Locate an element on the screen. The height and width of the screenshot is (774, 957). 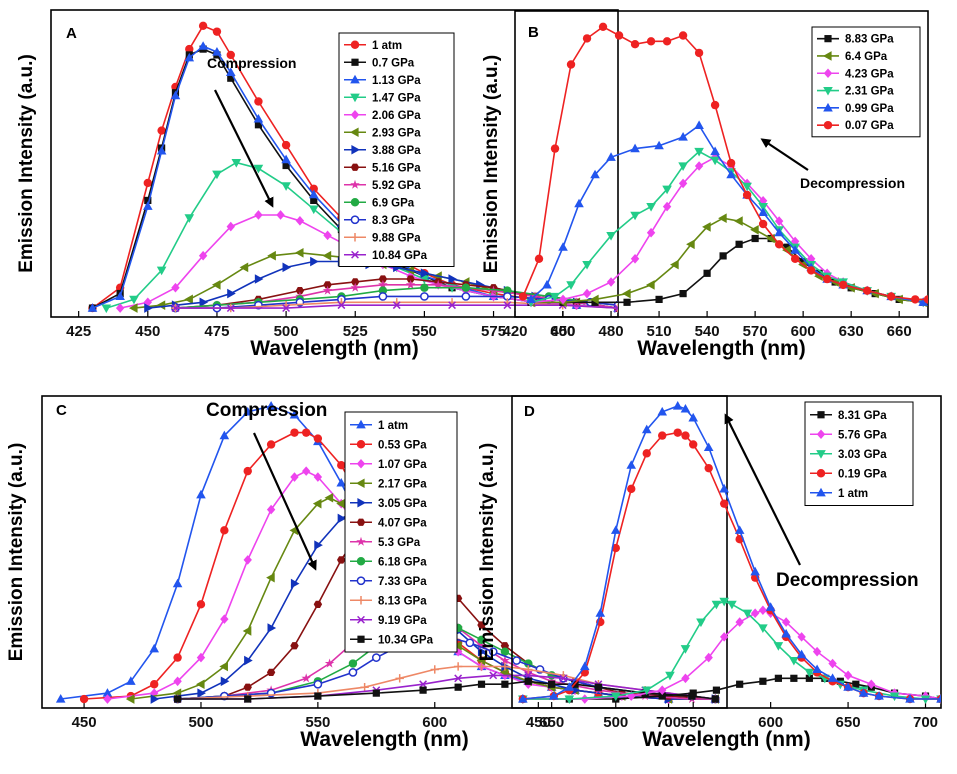
x-tick-label: 550 is located at coordinates (317, 722).